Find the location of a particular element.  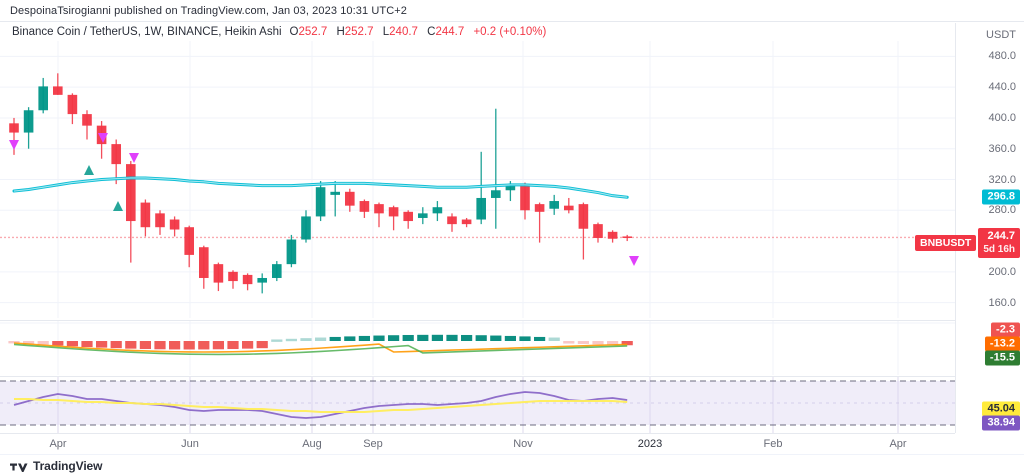

price-axis-tick: 320.0 is located at coordinates (1002, 179).